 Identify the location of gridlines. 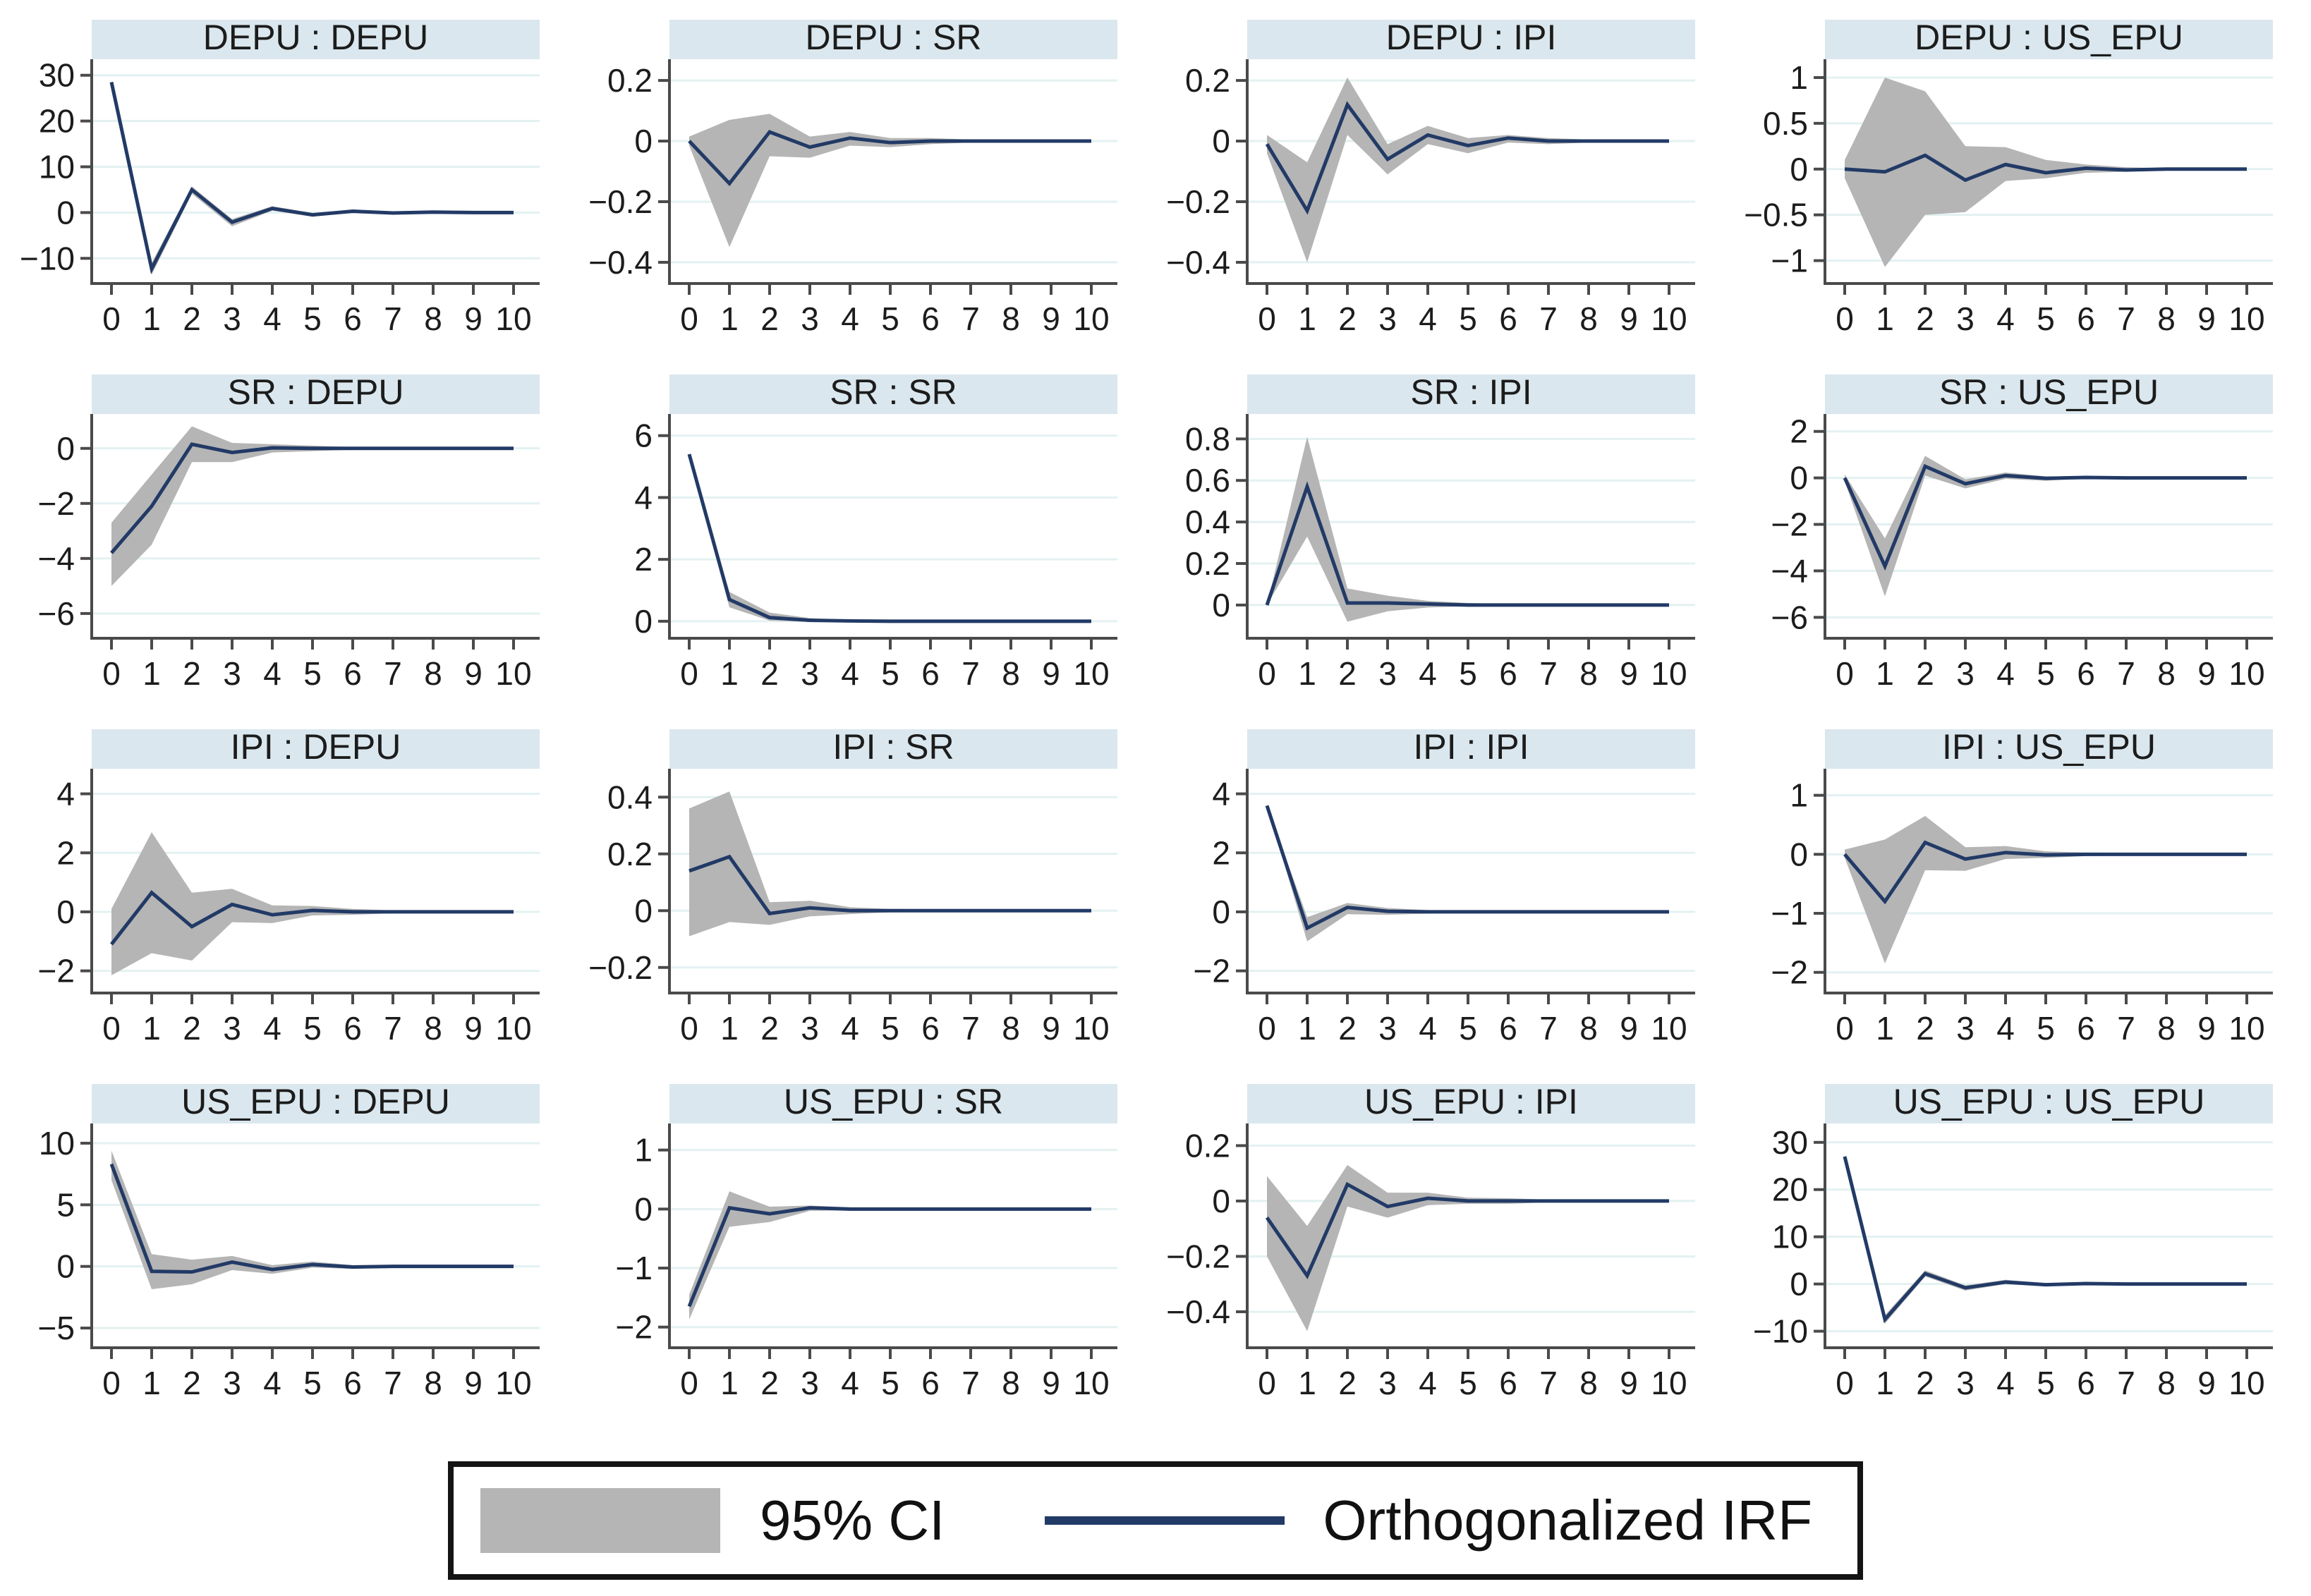
(2049, 1237).